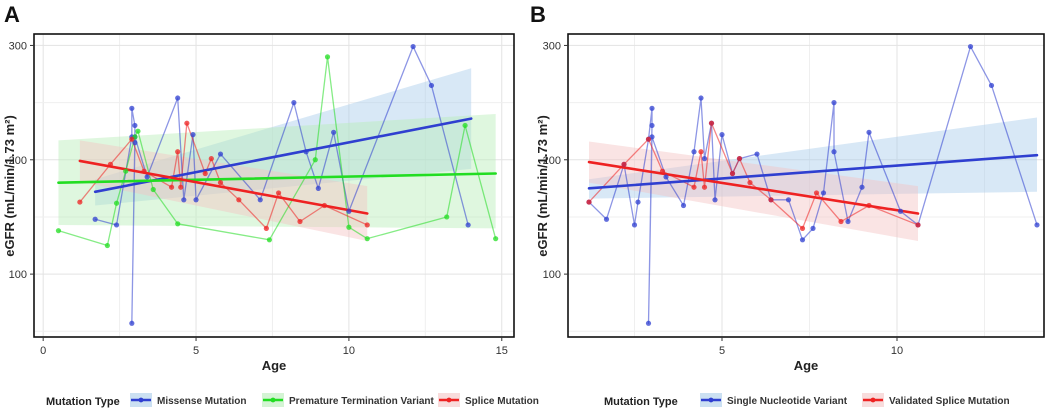 This screenshot has height=413, width=1052. I want to click on panel-a-legend-label: Premature Termination Variant, so click(362, 401).